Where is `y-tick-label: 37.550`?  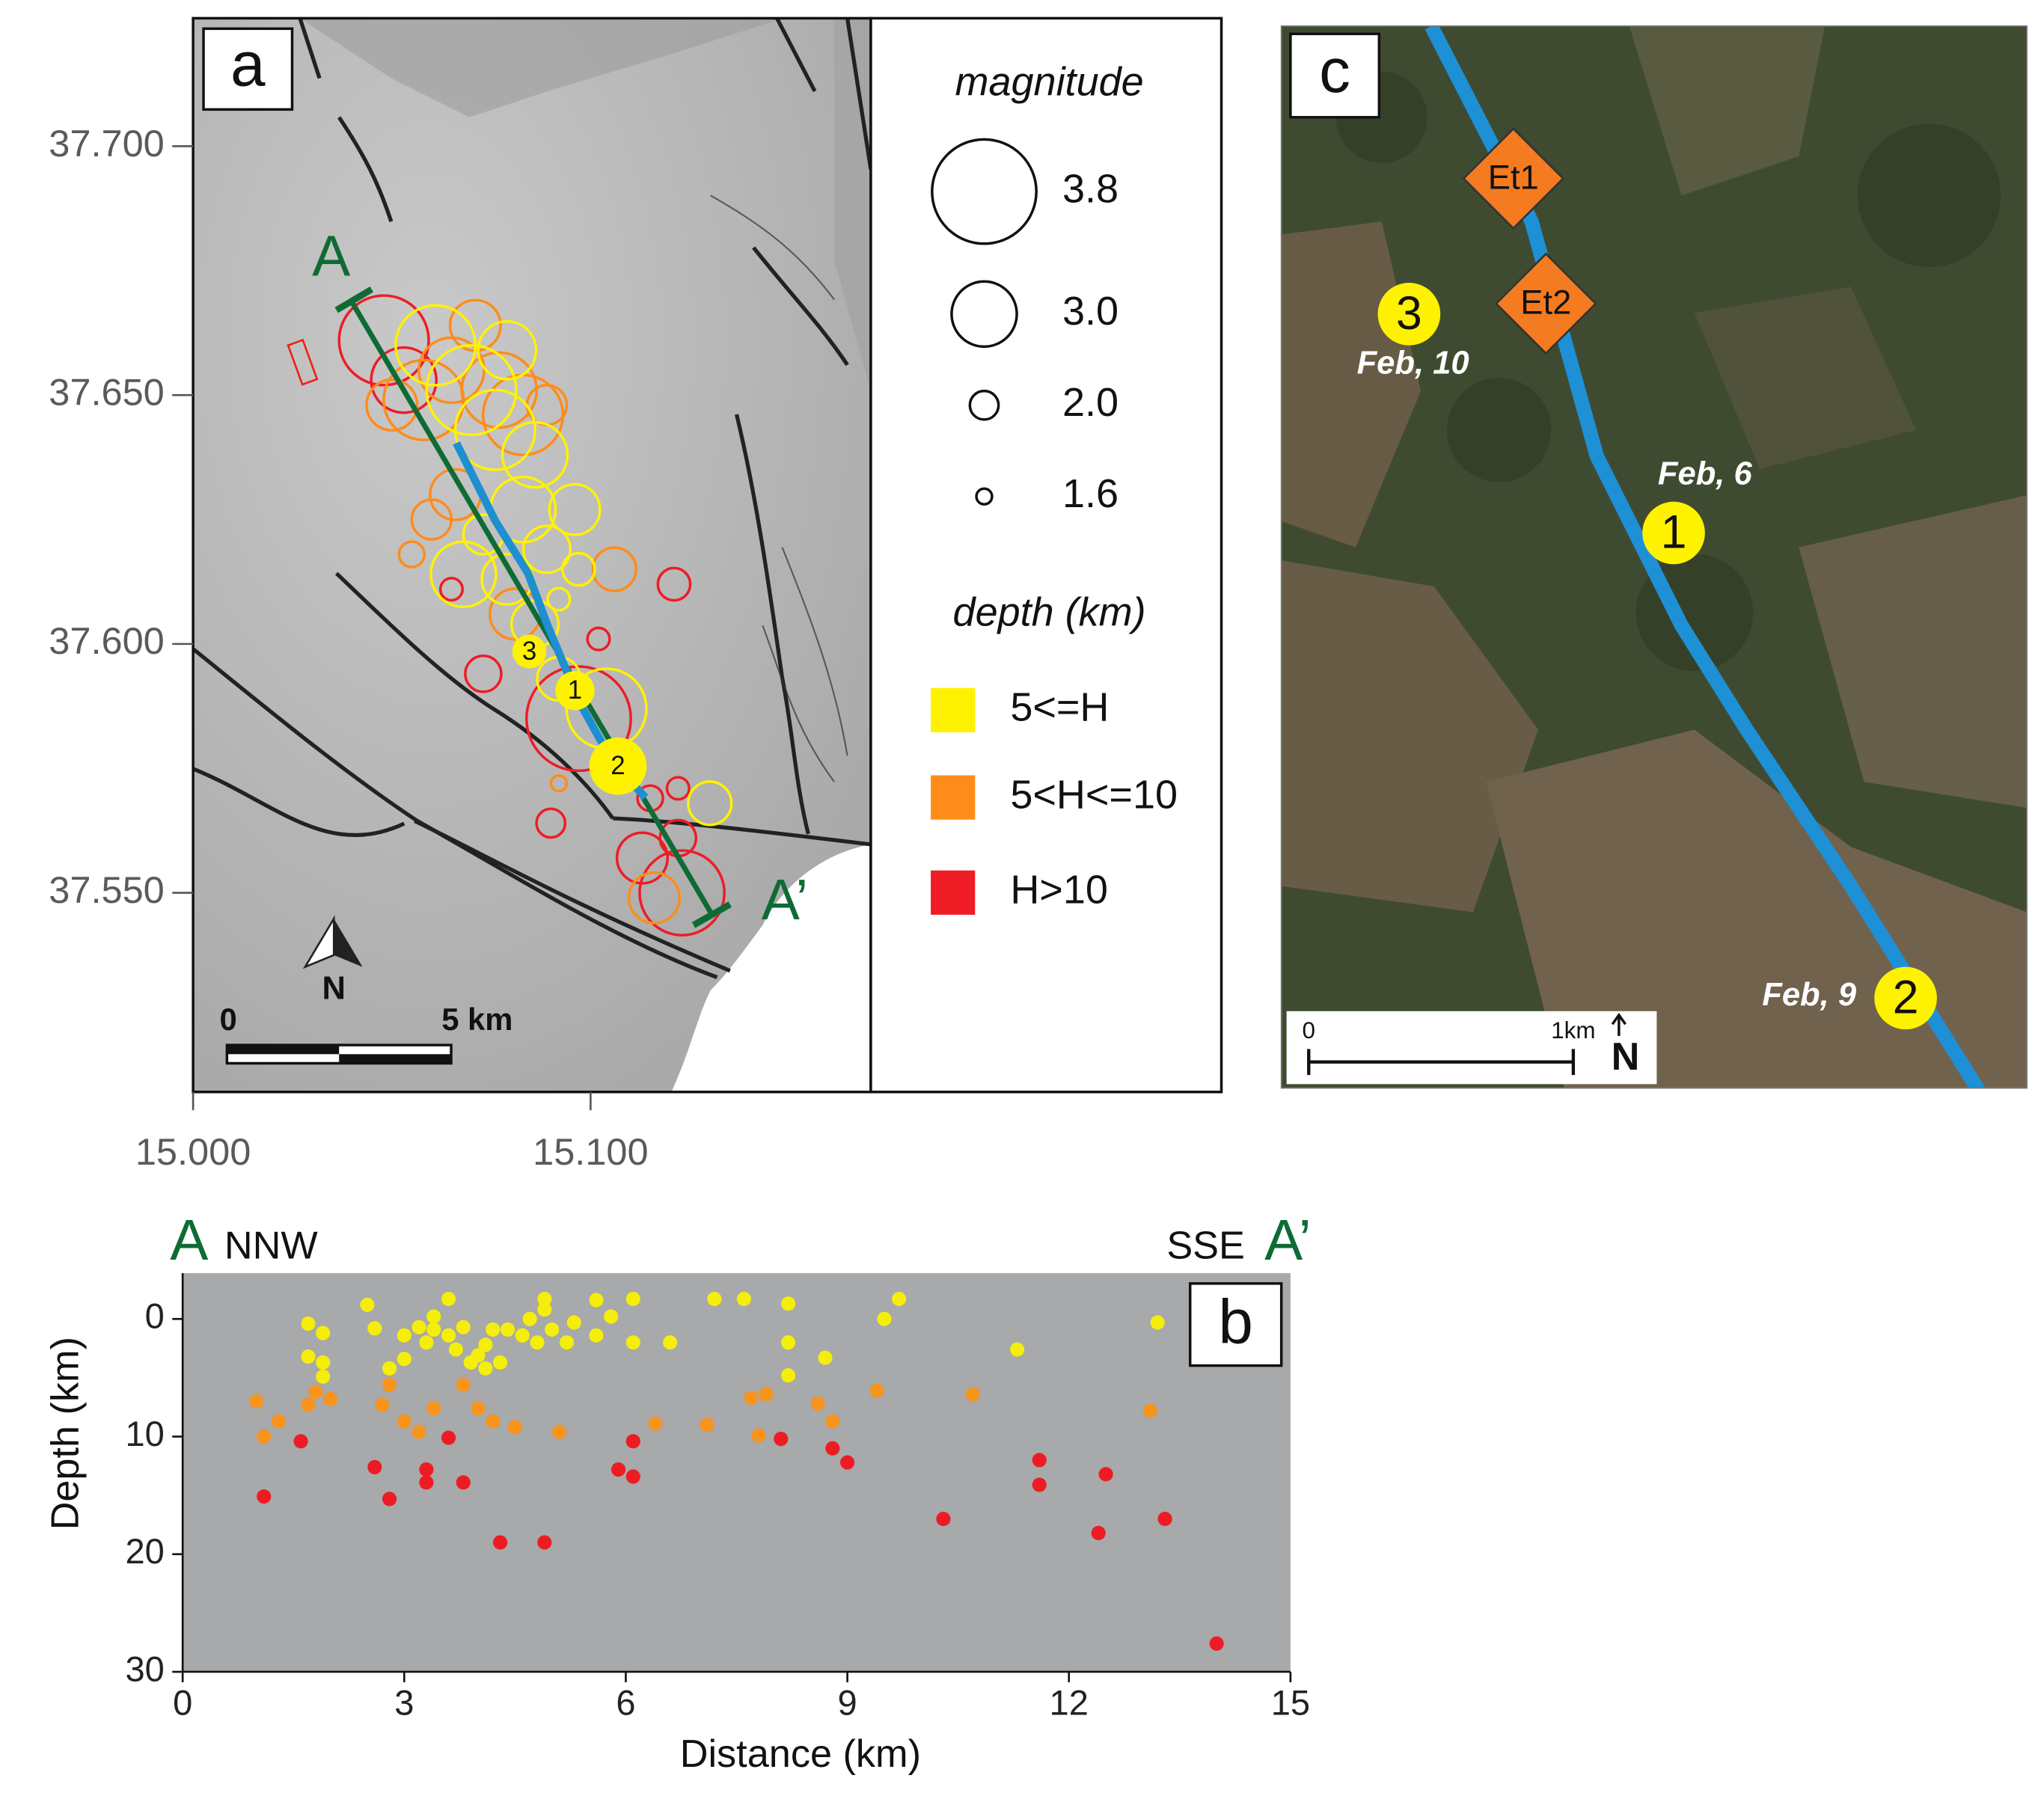
y-tick-label: 37.550 is located at coordinates (106, 890).